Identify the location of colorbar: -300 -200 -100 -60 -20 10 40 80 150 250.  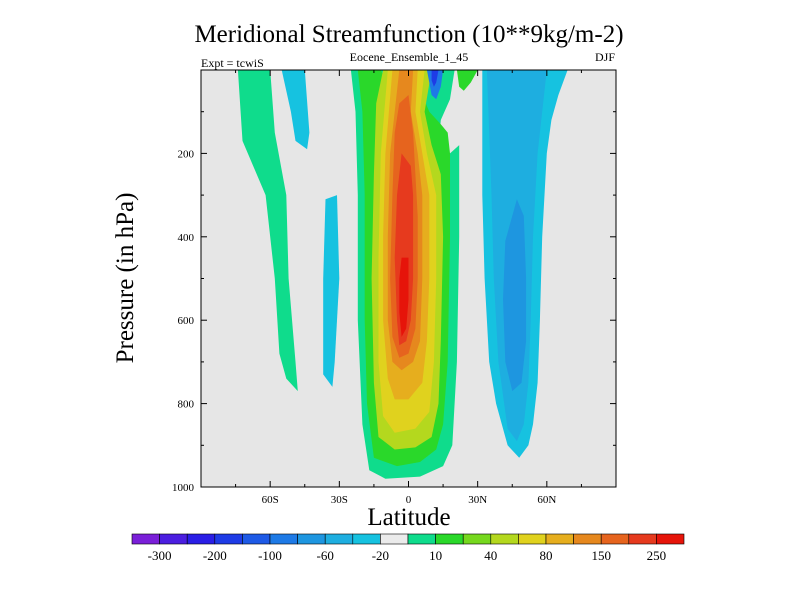
(408, 548).